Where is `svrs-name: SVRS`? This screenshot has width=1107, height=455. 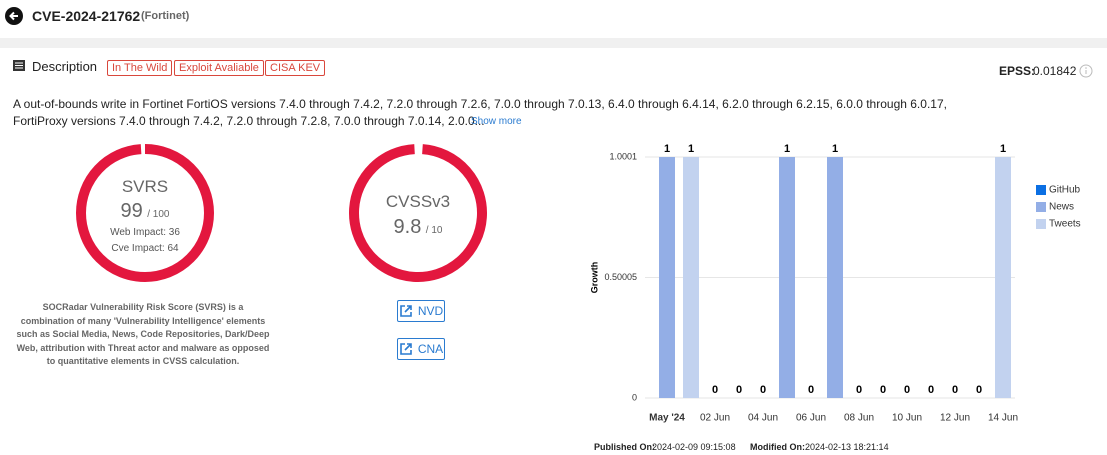
svrs-name: SVRS is located at coordinates (145, 186).